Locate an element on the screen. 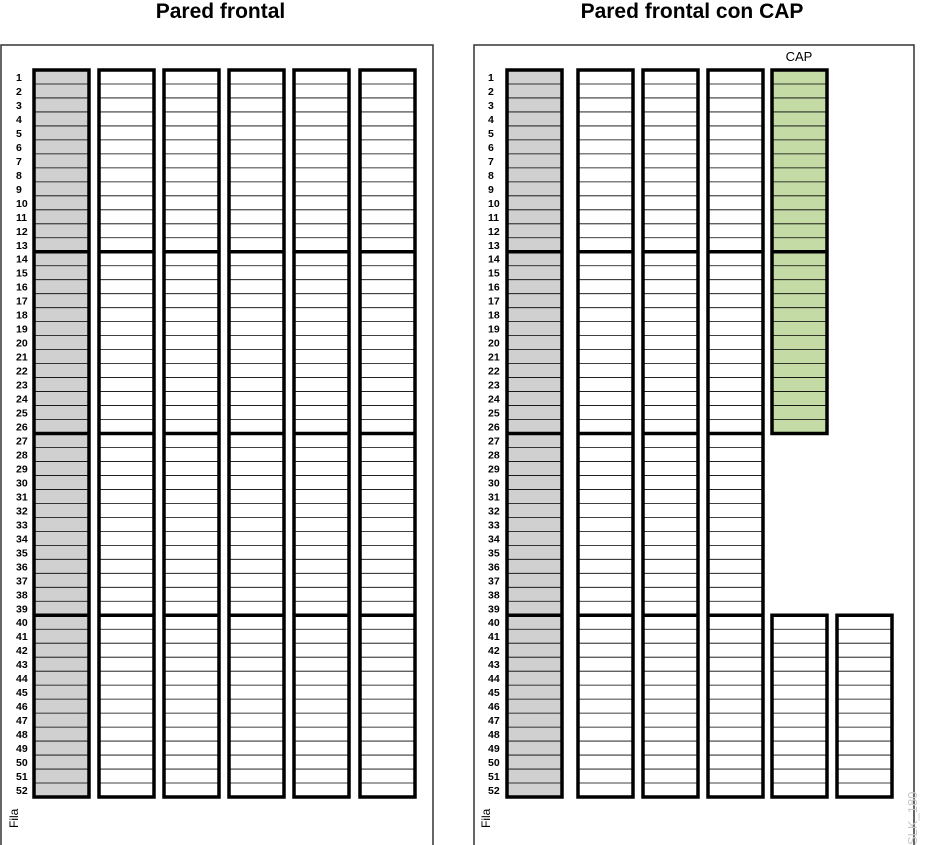 The height and width of the screenshot is (845, 930). panel-title-front-wall-cap: Pared frontal con CAP is located at coordinates (692, 11).